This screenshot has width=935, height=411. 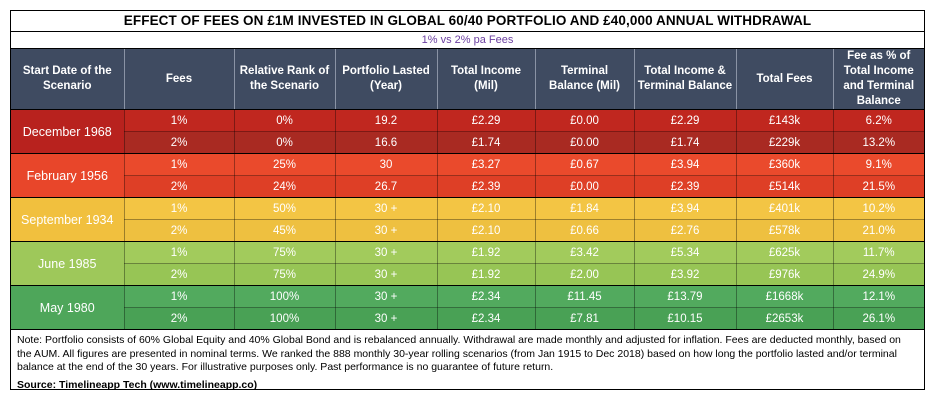 What do you see at coordinates (785, 120) in the screenshot?
I see `table-cell: £143k` at bounding box center [785, 120].